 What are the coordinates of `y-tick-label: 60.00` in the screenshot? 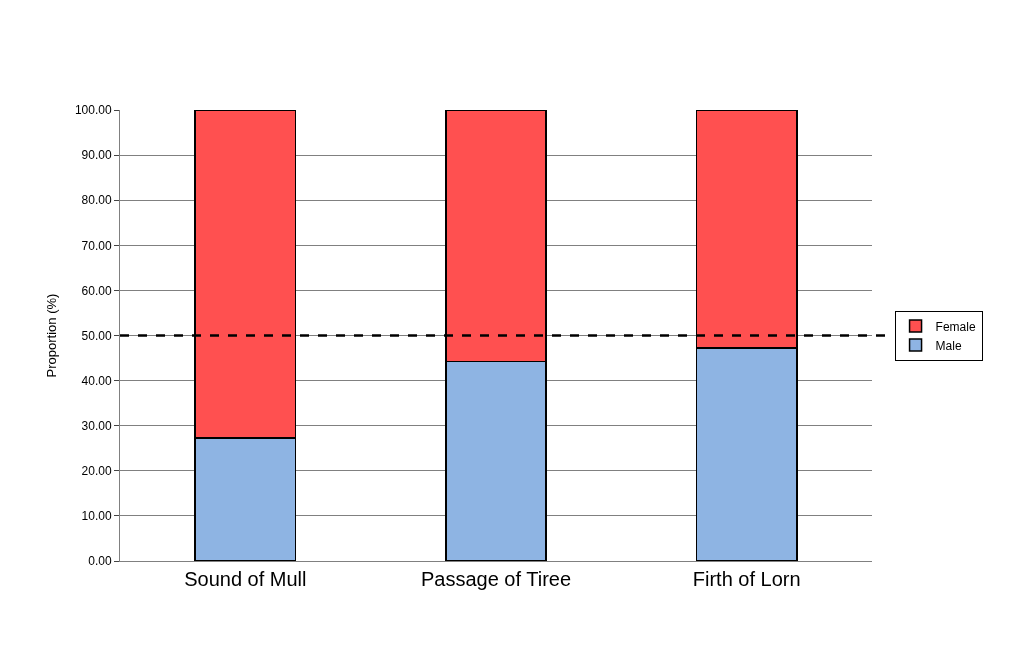 It's located at (96, 290).